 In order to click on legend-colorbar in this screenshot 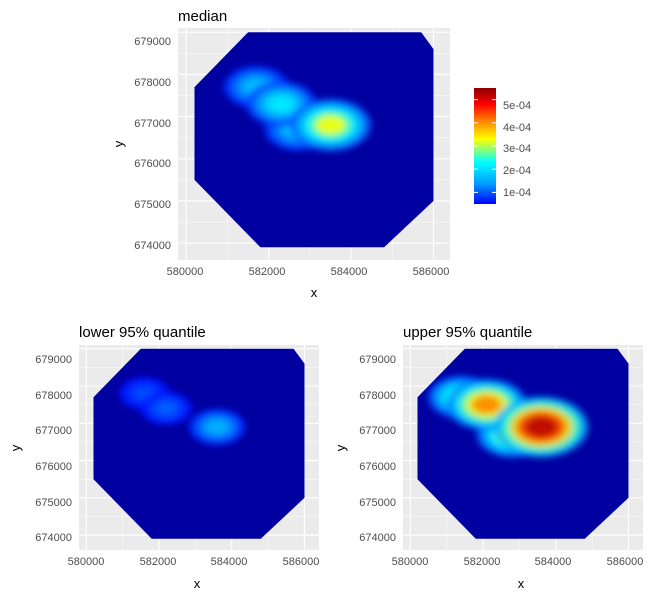, I will do `click(485, 146)`.